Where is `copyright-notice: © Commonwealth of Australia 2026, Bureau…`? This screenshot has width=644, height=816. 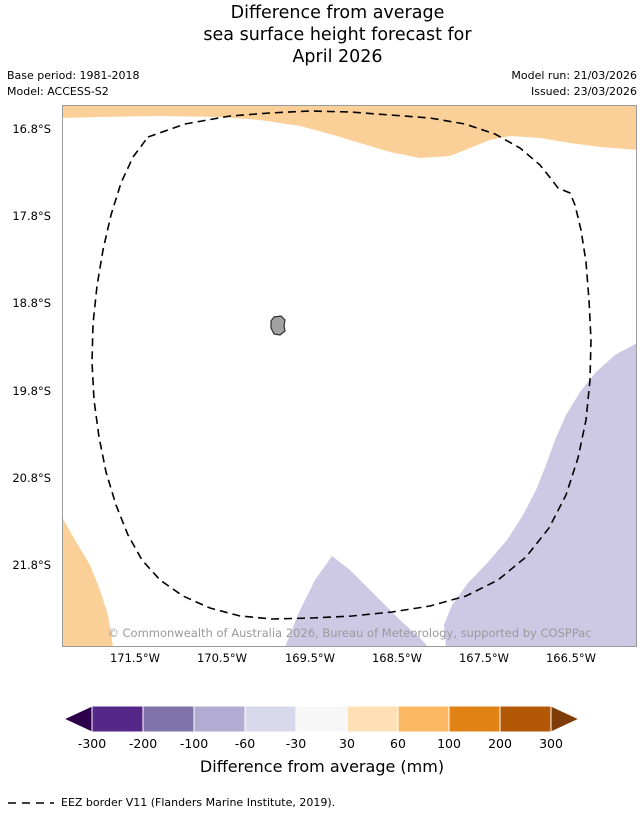 copyright-notice: © Commonwealth of Australia 2026, Bureau… is located at coordinates (349, 633).